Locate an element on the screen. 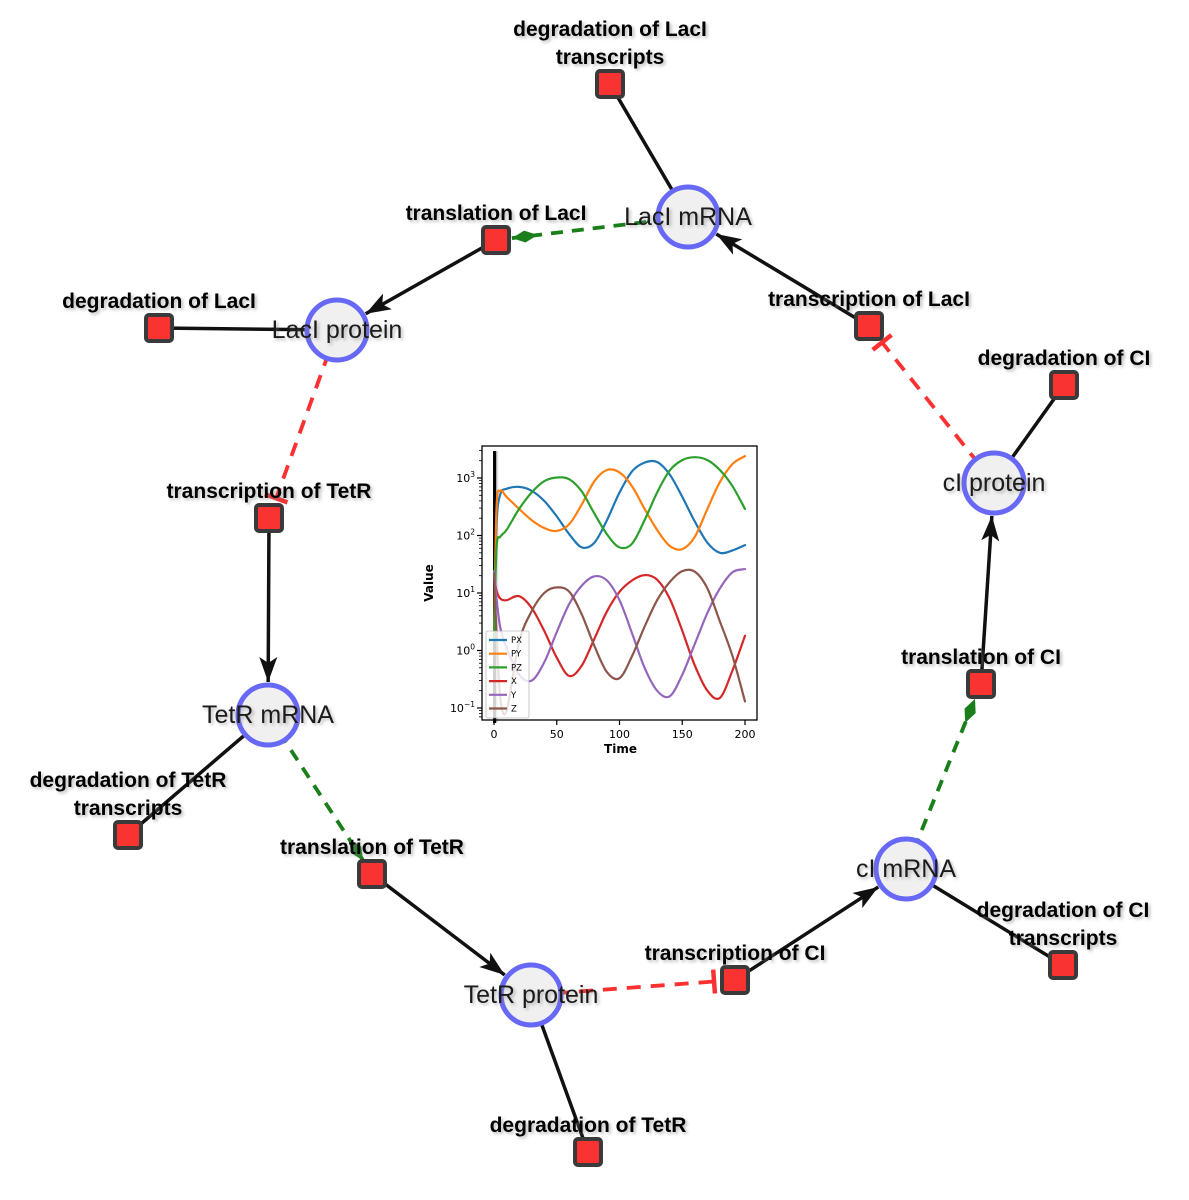 The height and width of the screenshot is (1200, 1189). series-line-X is located at coordinates (619, 637).